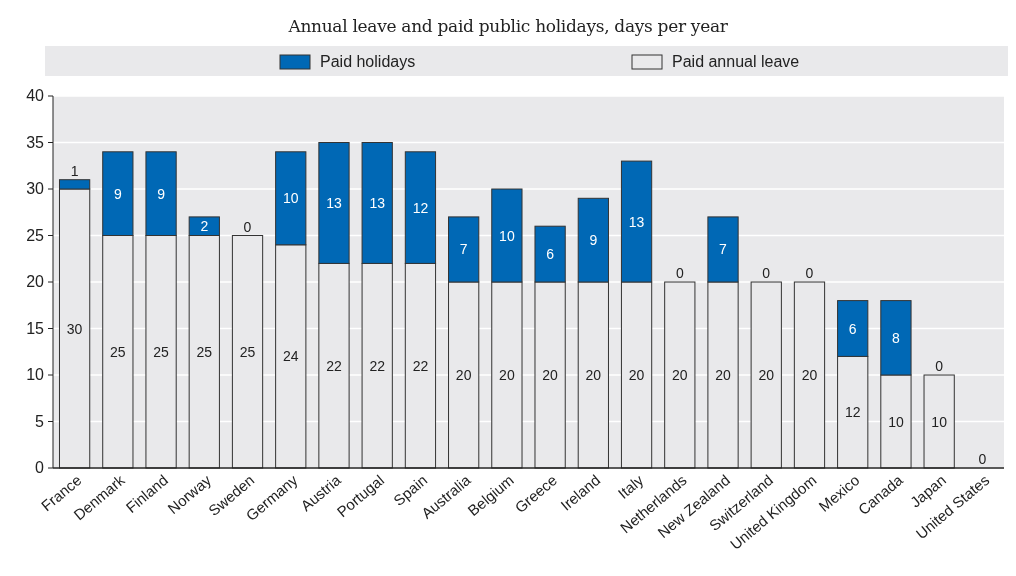 This screenshot has height=576, width=1016. I want to click on data-label: 1, so click(74, 170).